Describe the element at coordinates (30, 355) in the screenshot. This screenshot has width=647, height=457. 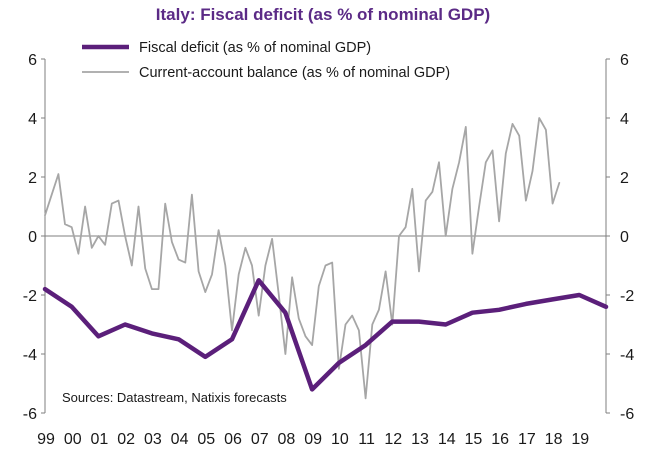
I see `y-tick-label-left: -4` at that location.